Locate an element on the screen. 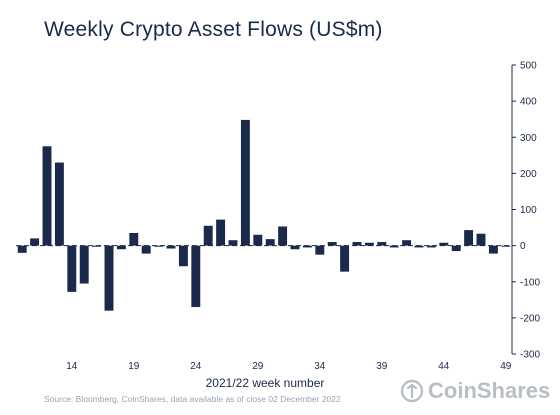 This screenshot has height=415, width=560. x-tick-label: 19 is located at coordinates (134, 366).